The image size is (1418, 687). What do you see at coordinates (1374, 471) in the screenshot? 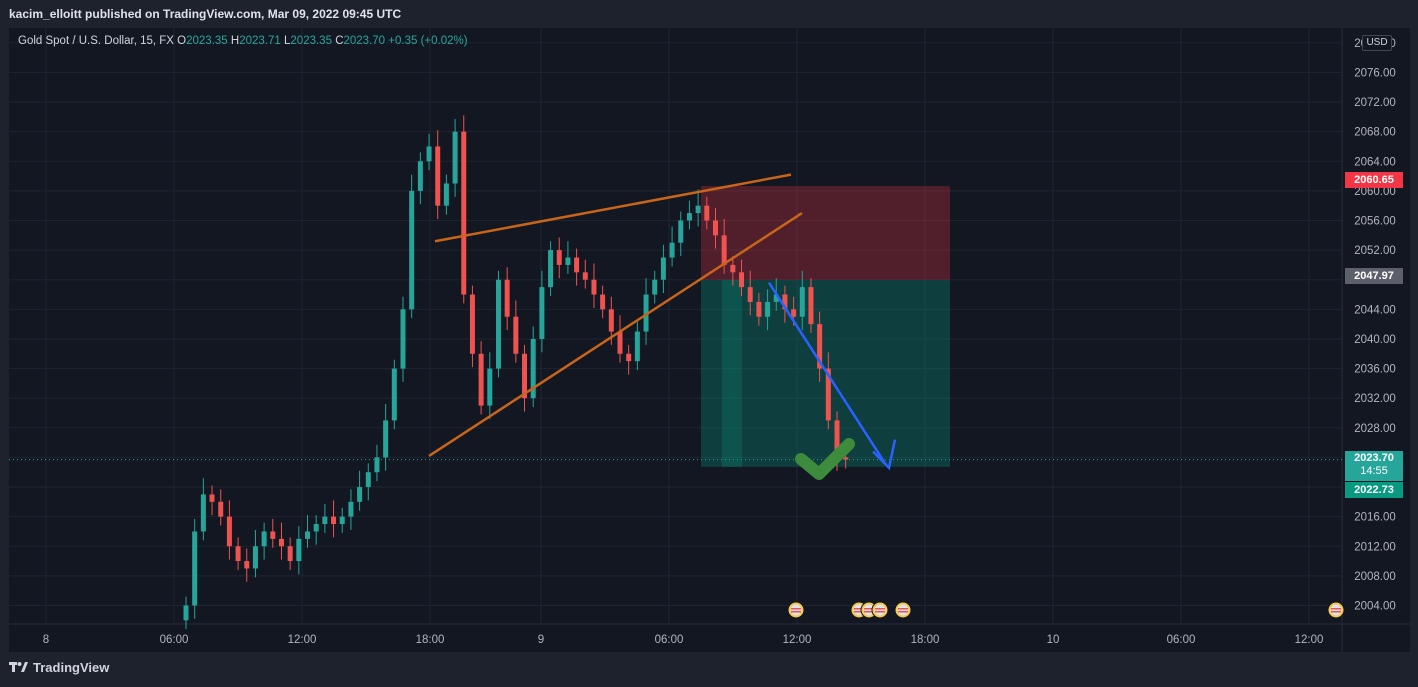
I see `bar-countdown: 14:55` at bounding box center [1374, 471].